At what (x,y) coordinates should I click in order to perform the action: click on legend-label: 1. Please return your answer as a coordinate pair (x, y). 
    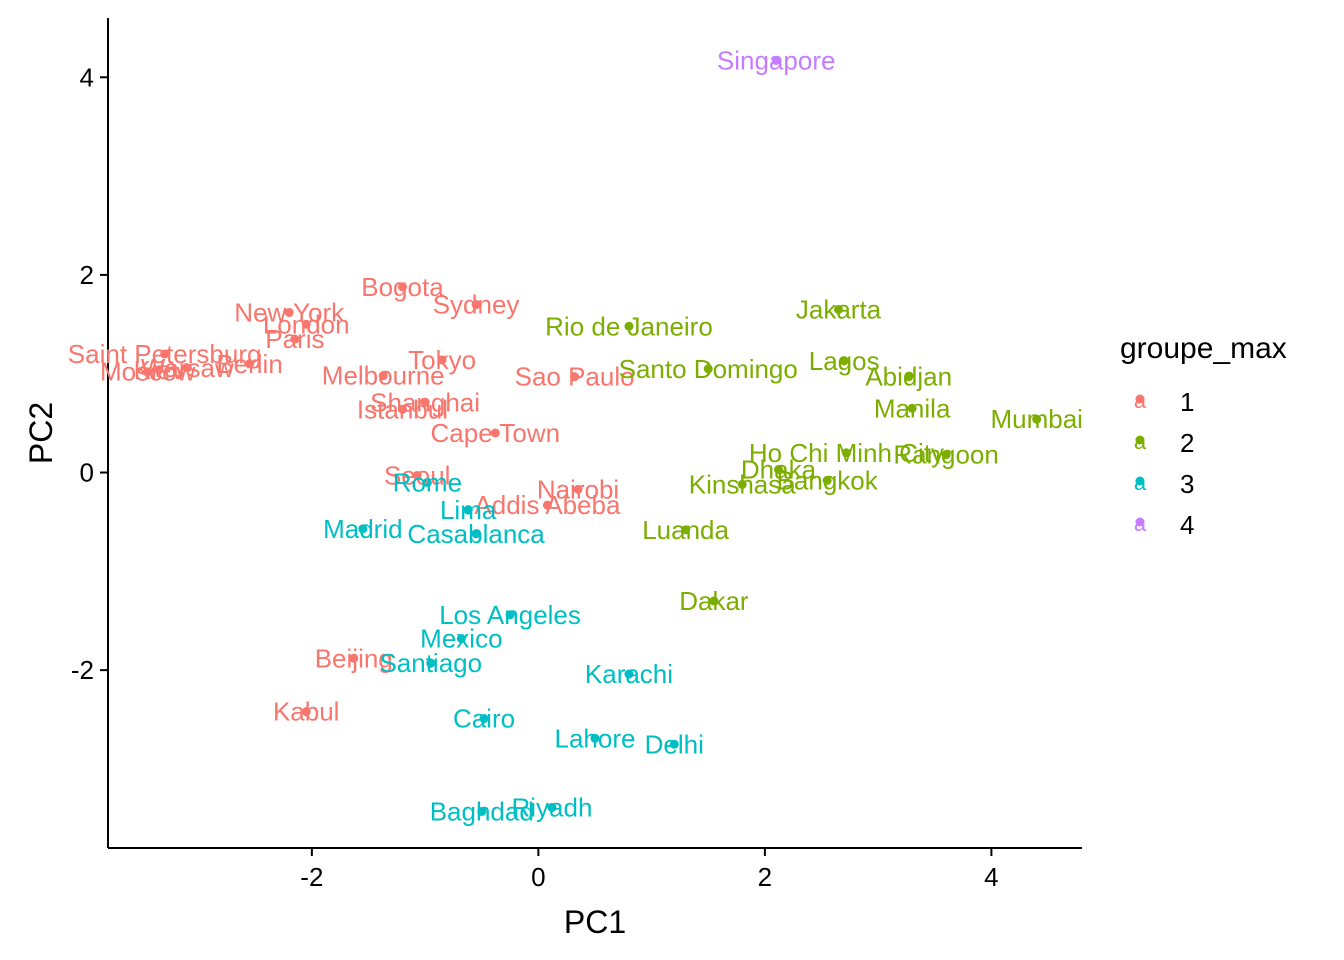
    Looking at the image, I should click on (1187, 402).